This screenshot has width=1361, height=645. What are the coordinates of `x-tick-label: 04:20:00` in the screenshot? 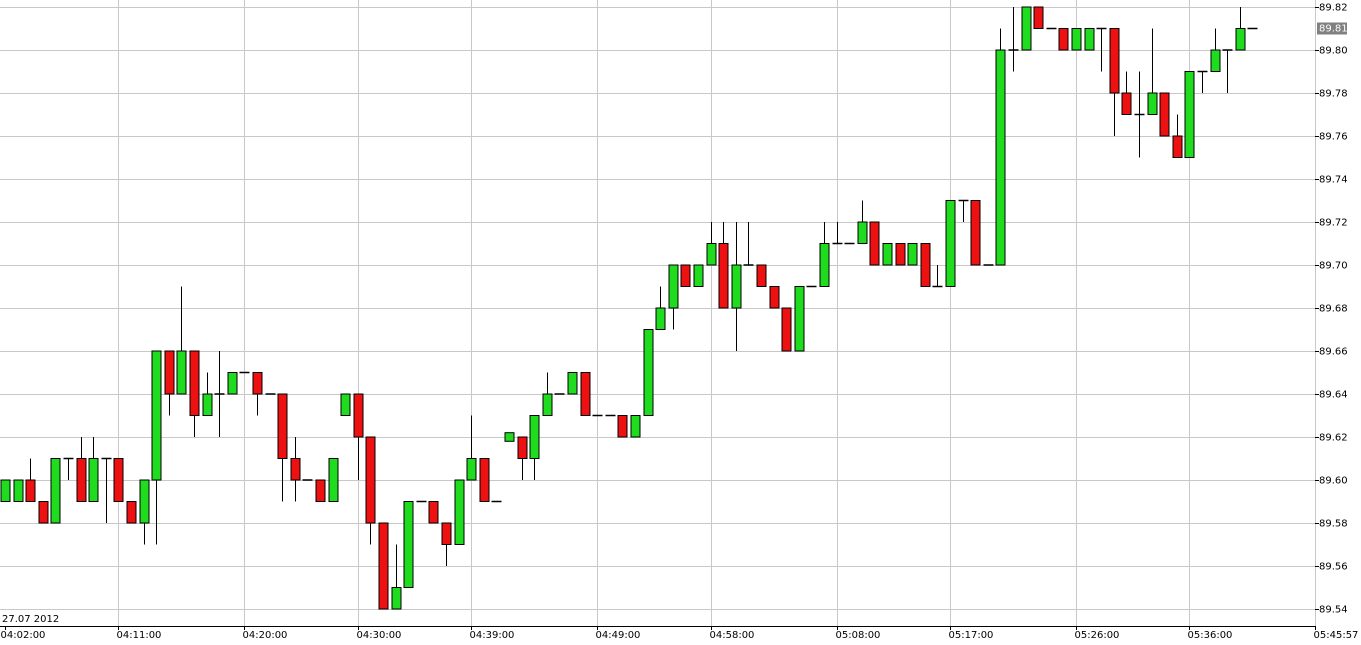 It's located at (265, 635).